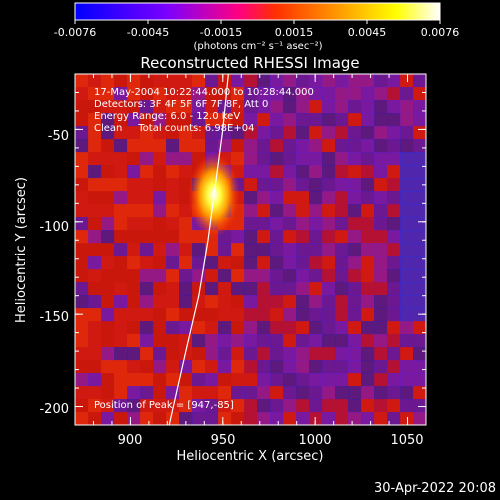 The image size is (500, 500). I want to click on y-tick-label: -100, so click(54, 227).